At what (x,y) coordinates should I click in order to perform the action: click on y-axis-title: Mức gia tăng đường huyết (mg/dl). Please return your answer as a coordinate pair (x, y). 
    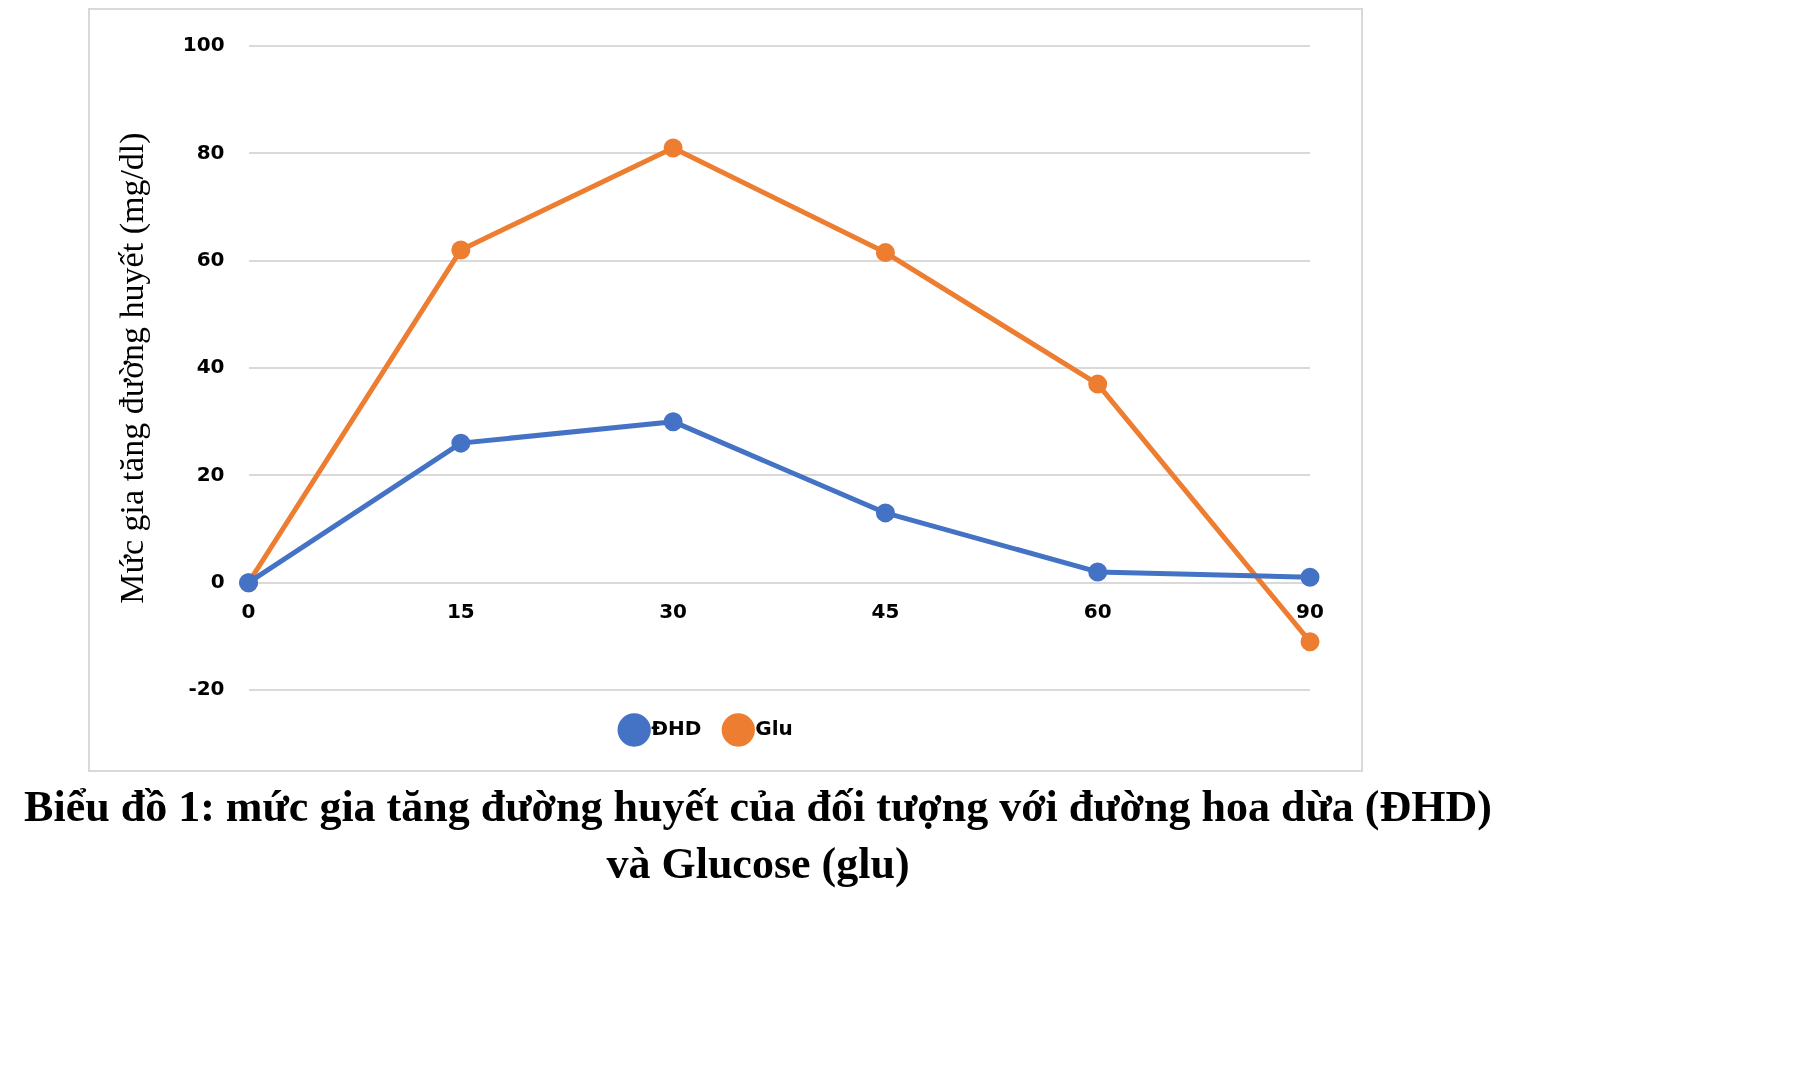
    Looking at the image, I should click on (132, 368).